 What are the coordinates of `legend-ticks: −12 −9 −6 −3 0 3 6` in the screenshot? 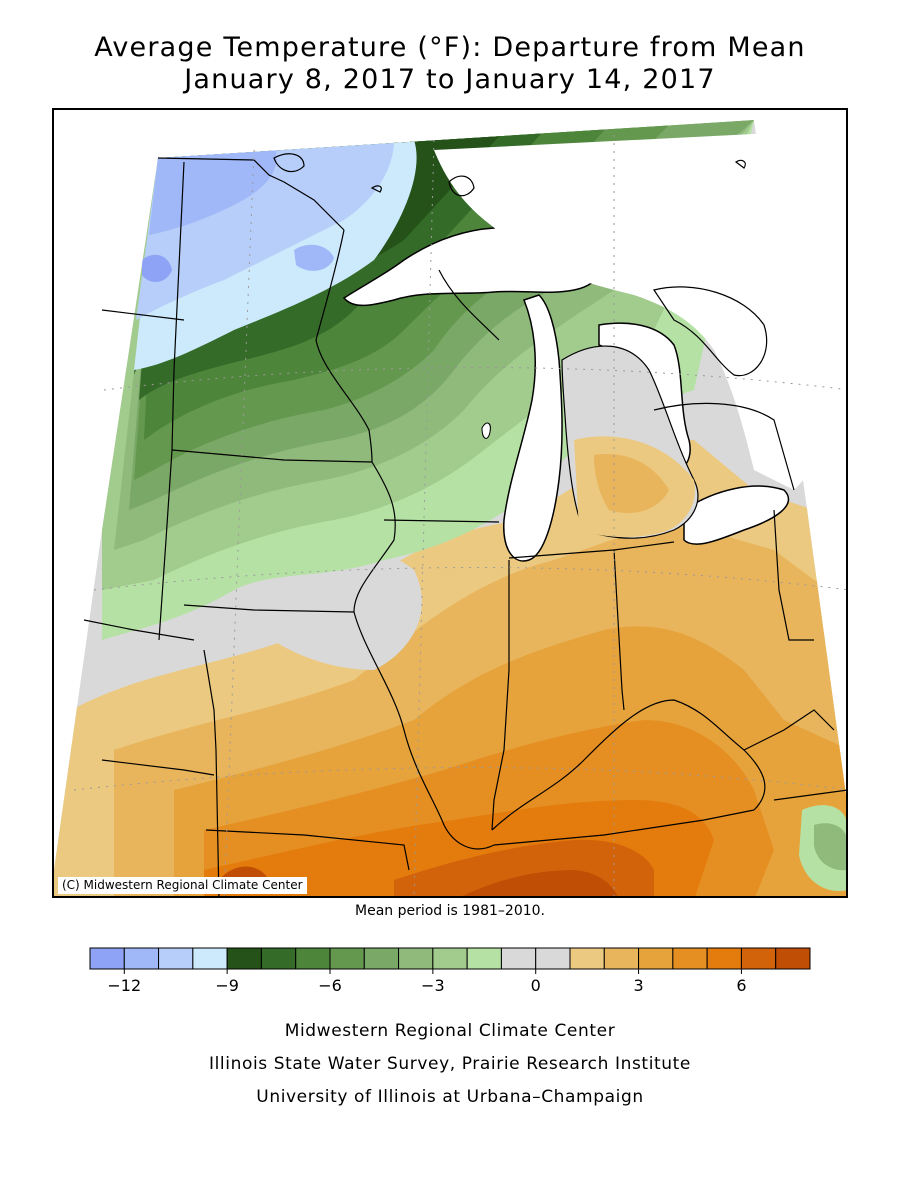 It's located at (427, 982).